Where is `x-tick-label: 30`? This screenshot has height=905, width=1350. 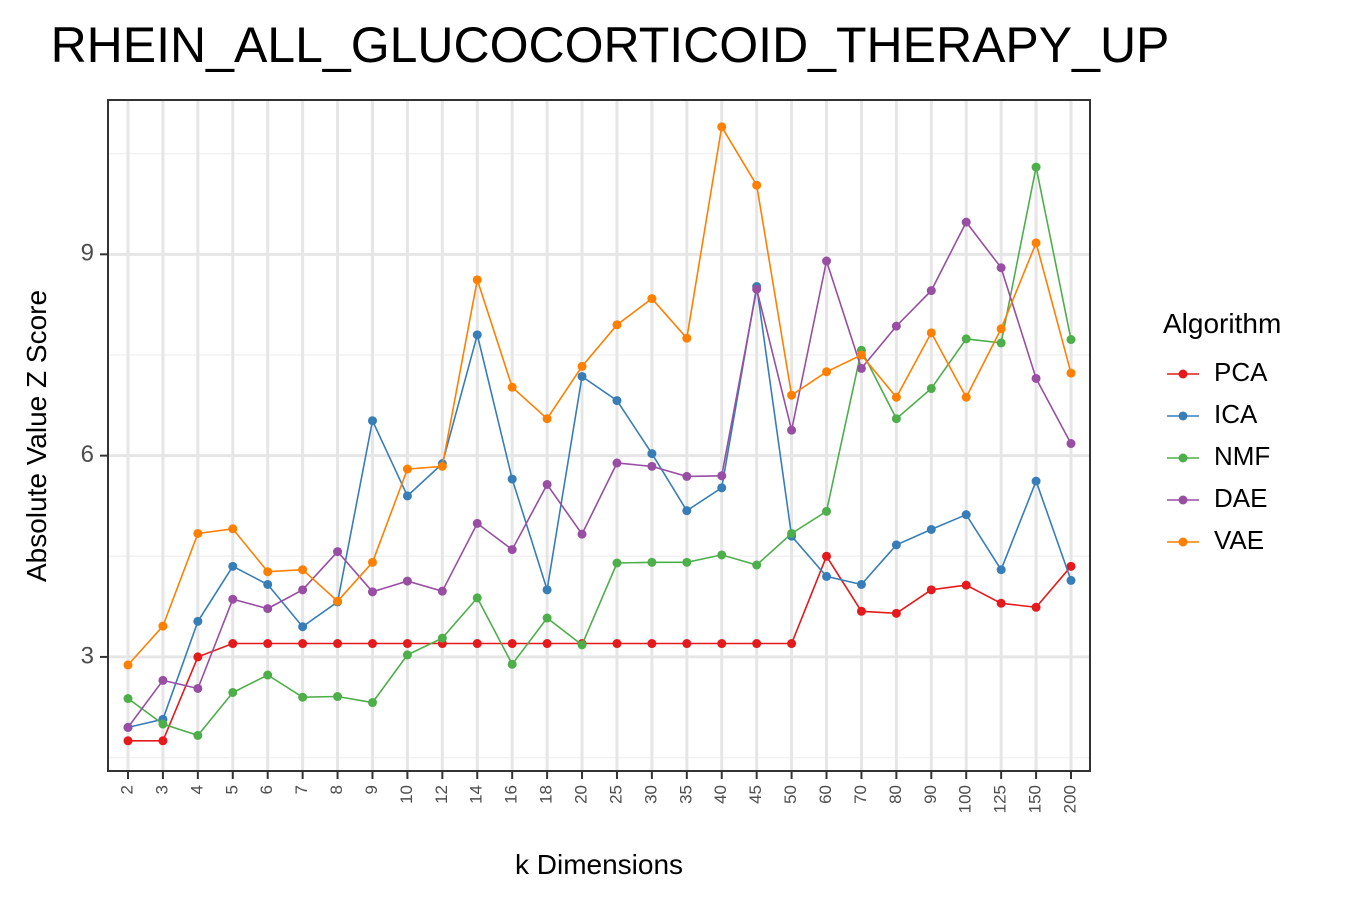
x-tick-label: 30 is located at coordinates (650, 794).